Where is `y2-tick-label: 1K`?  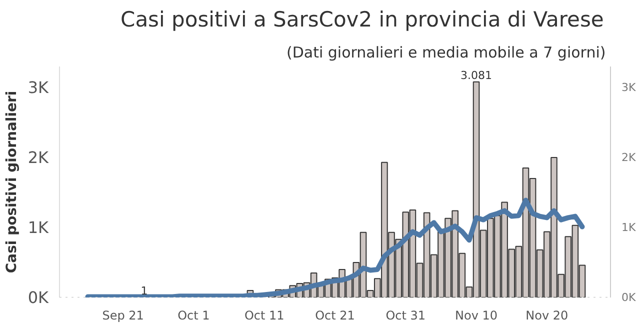
y2-tick-label: 1K is located at coordinates (629, 227).